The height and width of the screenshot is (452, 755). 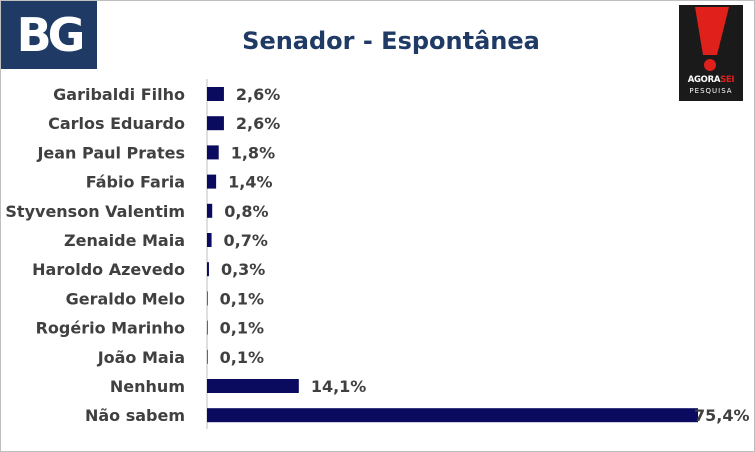 I want to click on data-label: 1,4%, so click(x=250, y=182).